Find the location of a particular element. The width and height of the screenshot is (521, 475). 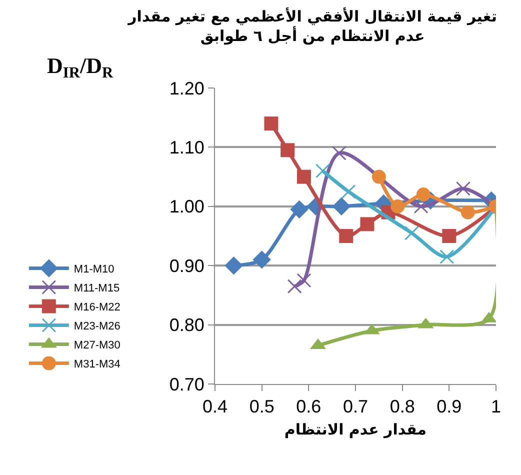

x-tick-label: 0.6 is located at coordinates (309, 406).